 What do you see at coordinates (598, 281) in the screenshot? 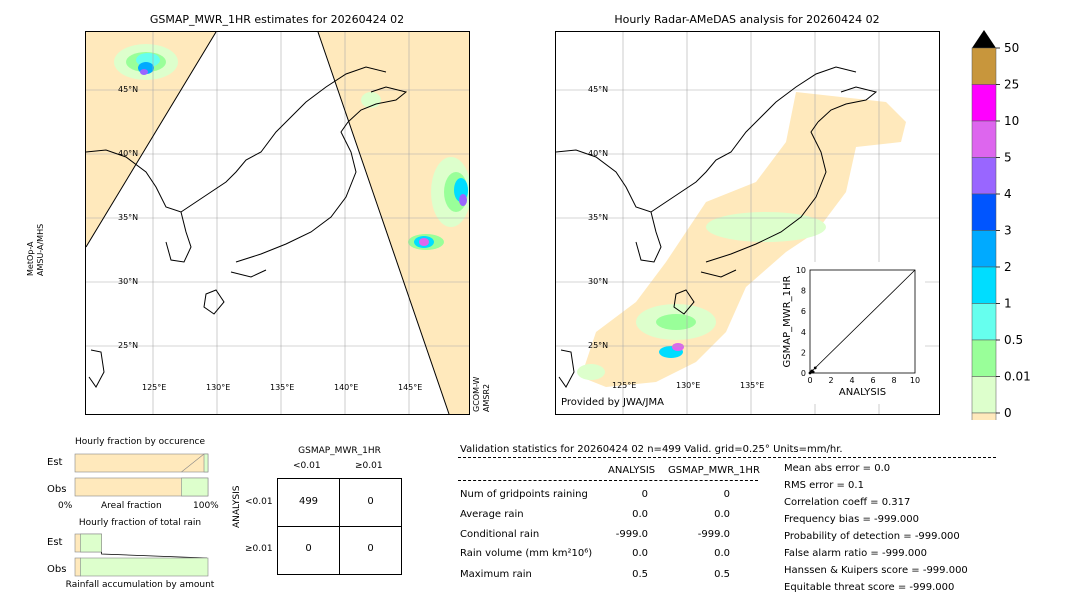
I see `right-lat-30: 30°N` at bounding box center [598, 281].